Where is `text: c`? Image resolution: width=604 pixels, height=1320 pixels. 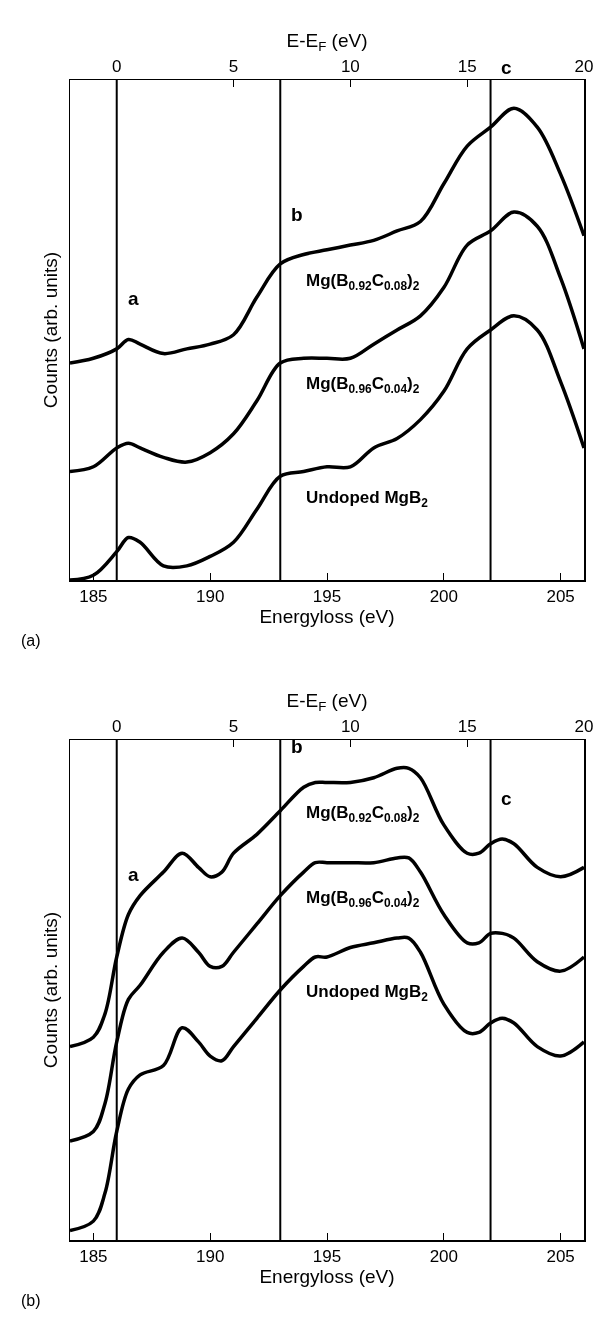 text: c is located at coordinates (506, 67).